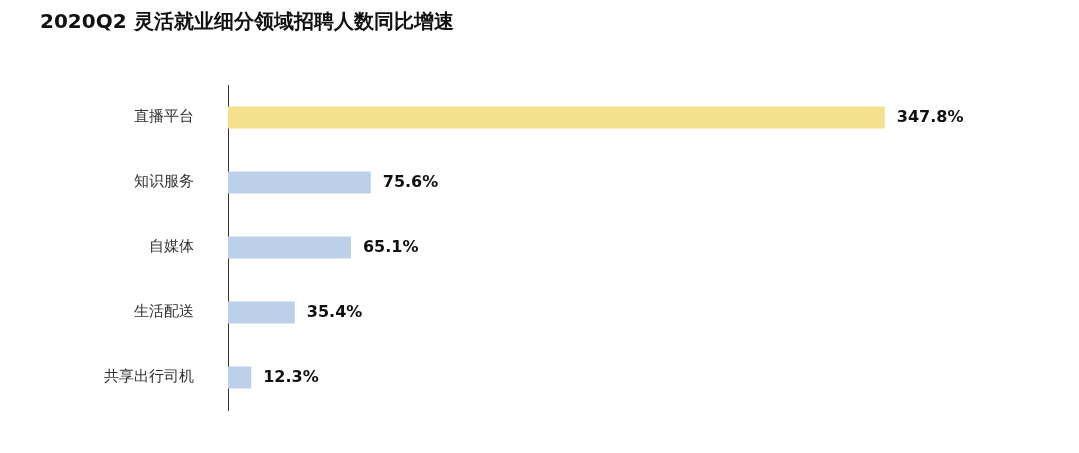 The height and width of the screenshot is (453, 1079). Describe the element at coordinates (164, 181) in the screenshot. I see `y-tick-label: 知识服务` at that location.